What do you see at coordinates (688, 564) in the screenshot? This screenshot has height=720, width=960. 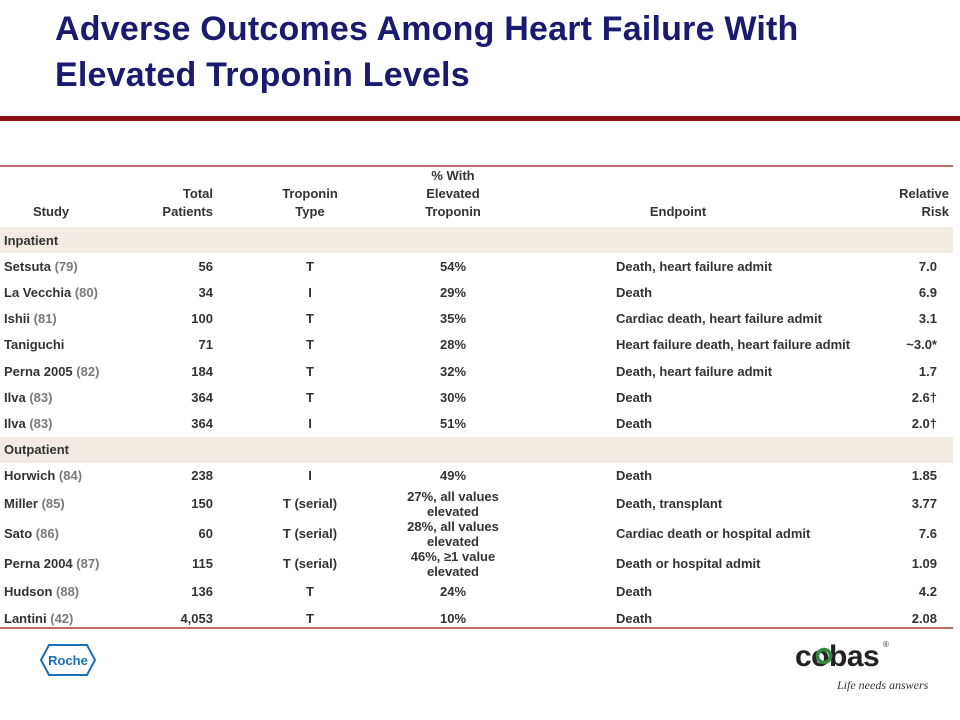 I see `endpoint-cell: Death or hospital admit` at bounding box center [688, 564].